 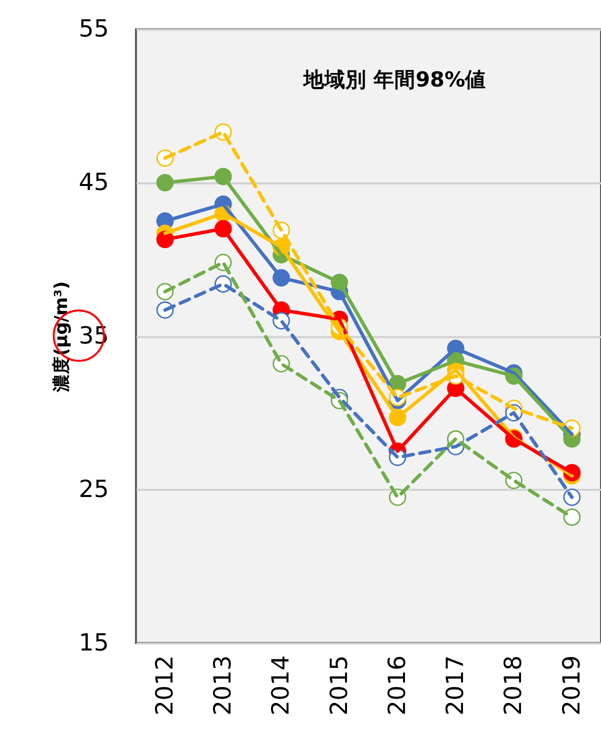 What do you see at coordinates (93, 642) in the screenshot?
I see `y-tick-label: 15` at bounding box center [93, 642].